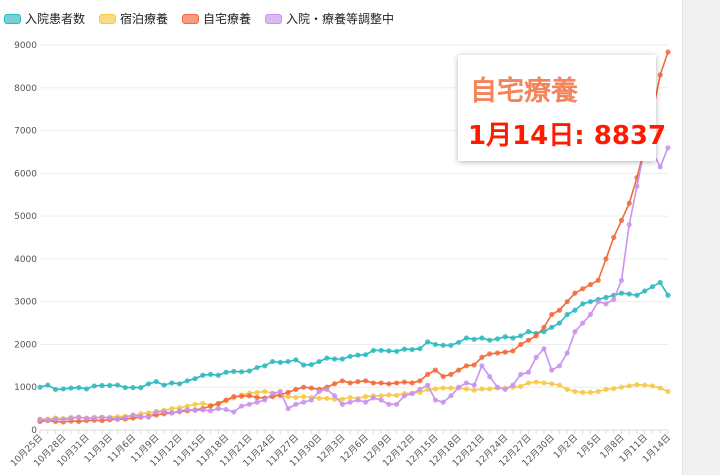 This screenshot has height=475, width=720. What do you see at coordinates (701, 237) in the screenshot?
I see `scrollbar-track` at bounding box center [701, 237].